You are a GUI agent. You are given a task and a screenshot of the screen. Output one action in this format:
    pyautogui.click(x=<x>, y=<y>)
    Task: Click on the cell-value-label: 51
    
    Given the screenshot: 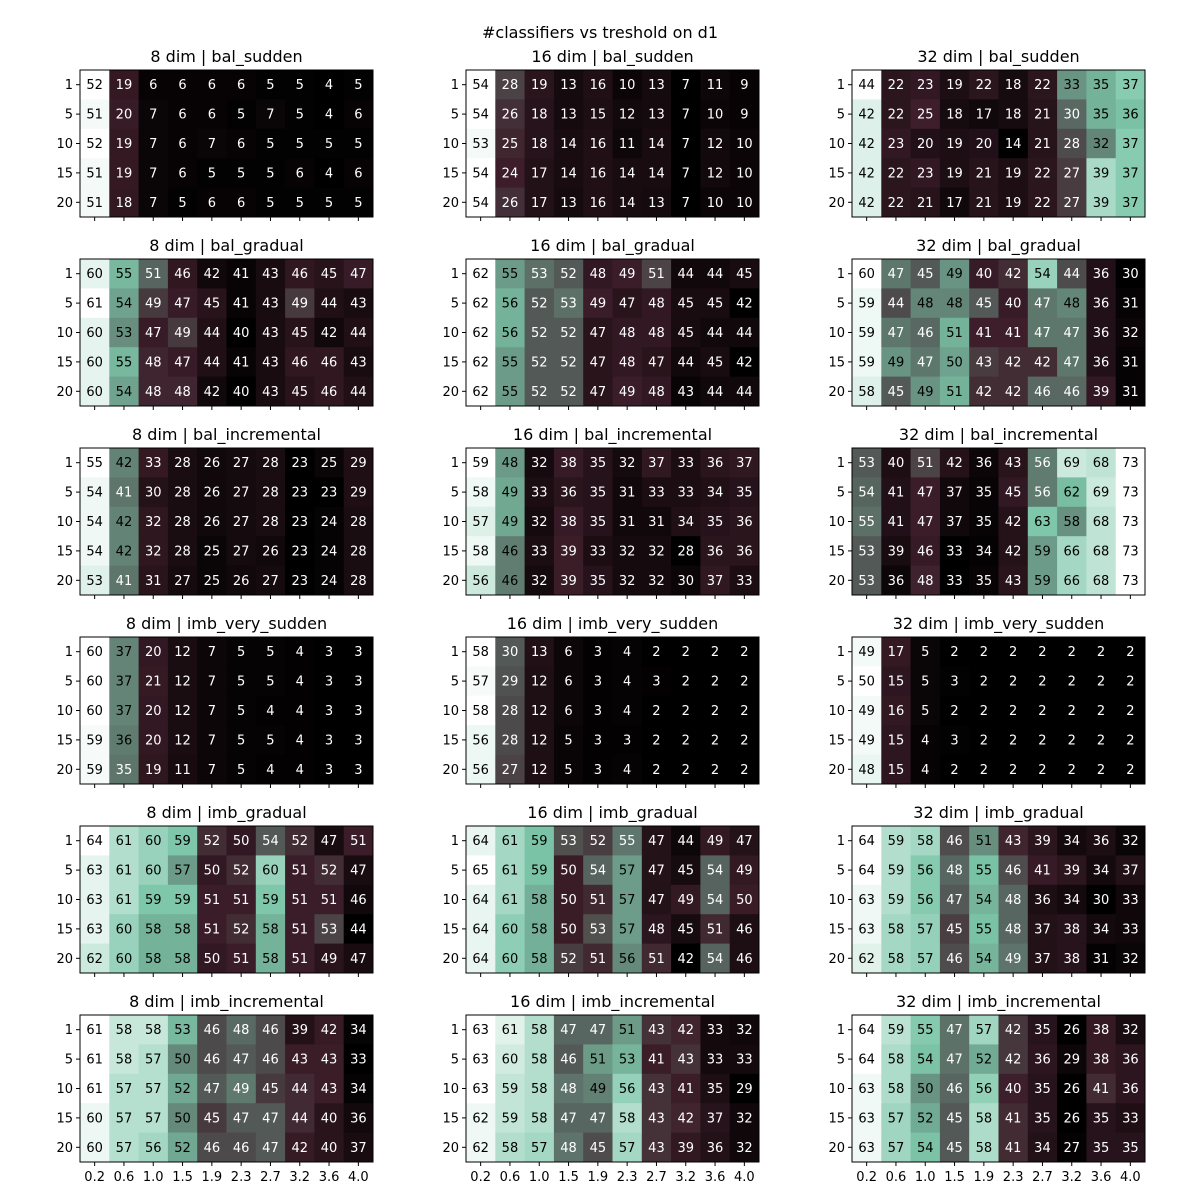 What is the action you would take?
    pyautogui.click(x=925, y=463)
    